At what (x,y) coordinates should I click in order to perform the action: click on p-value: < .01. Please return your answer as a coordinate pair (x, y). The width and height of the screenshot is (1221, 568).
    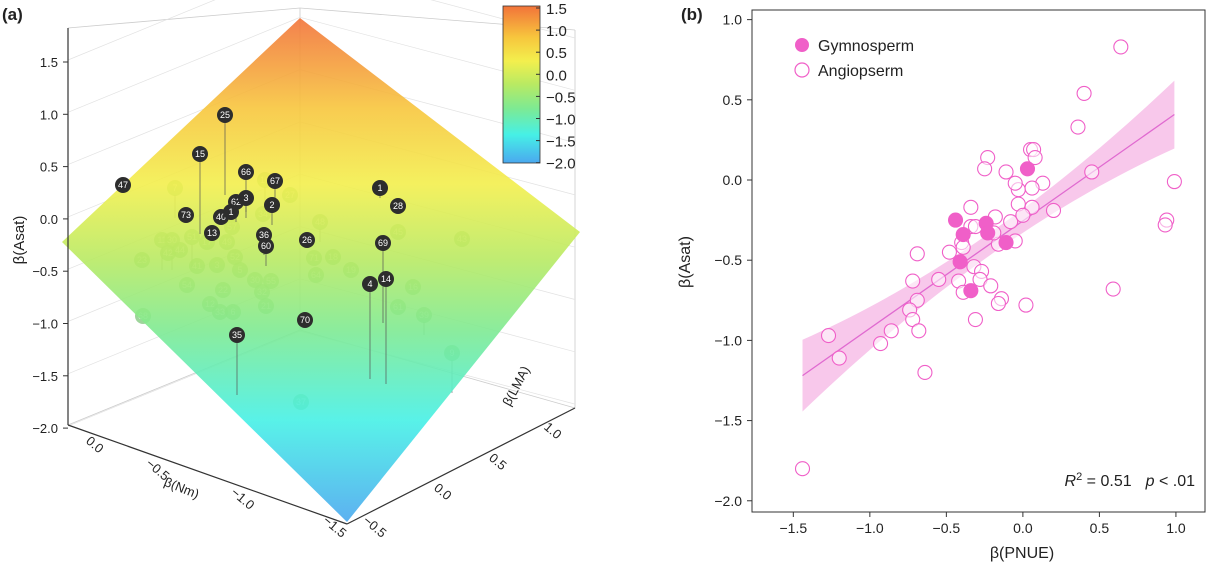
    Looking at the image, I should click on (1175, 481).